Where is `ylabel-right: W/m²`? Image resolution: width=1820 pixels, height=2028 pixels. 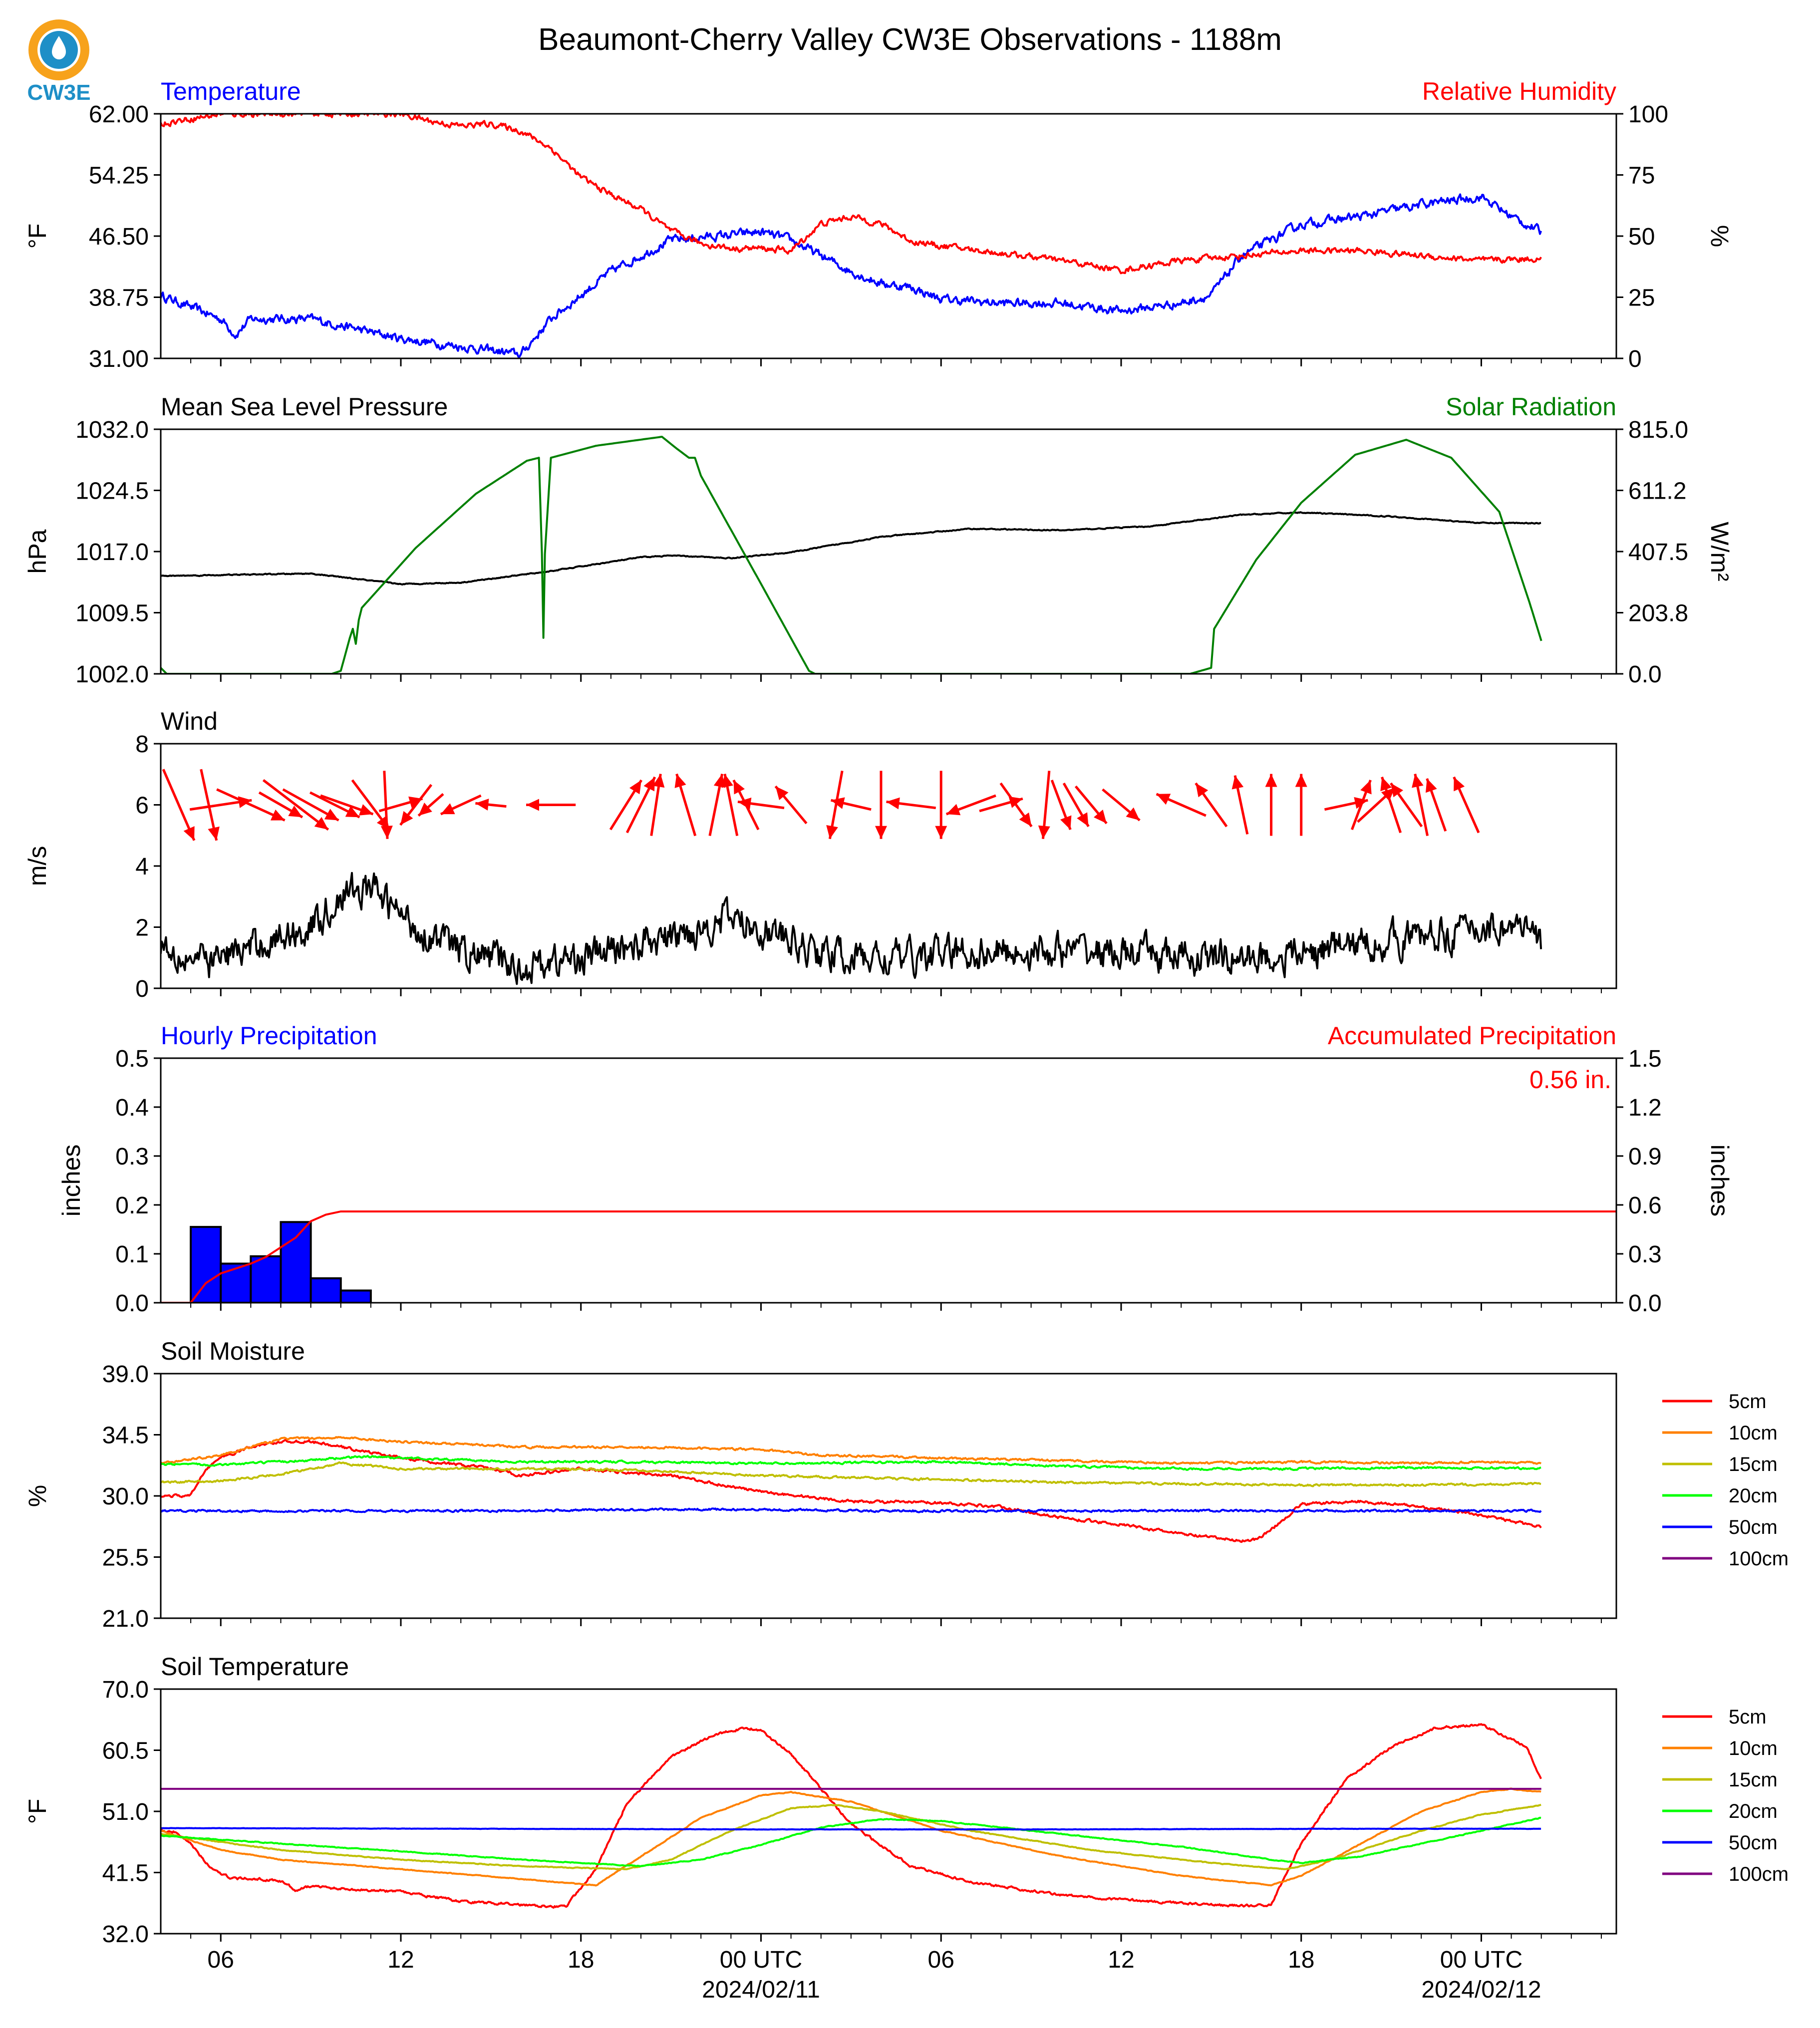
ylabel-right: W/m² is located at coordinates (1720, 551).